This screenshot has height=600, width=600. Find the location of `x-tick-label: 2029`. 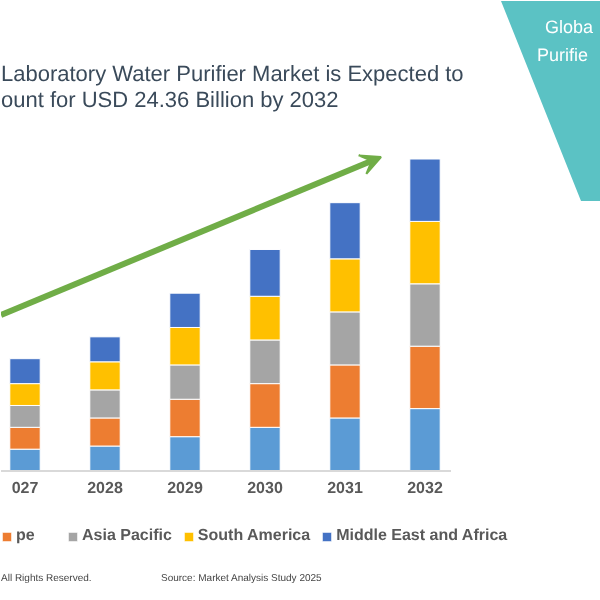

x-tick-label: 2029 is located at coordinates (185, 488).